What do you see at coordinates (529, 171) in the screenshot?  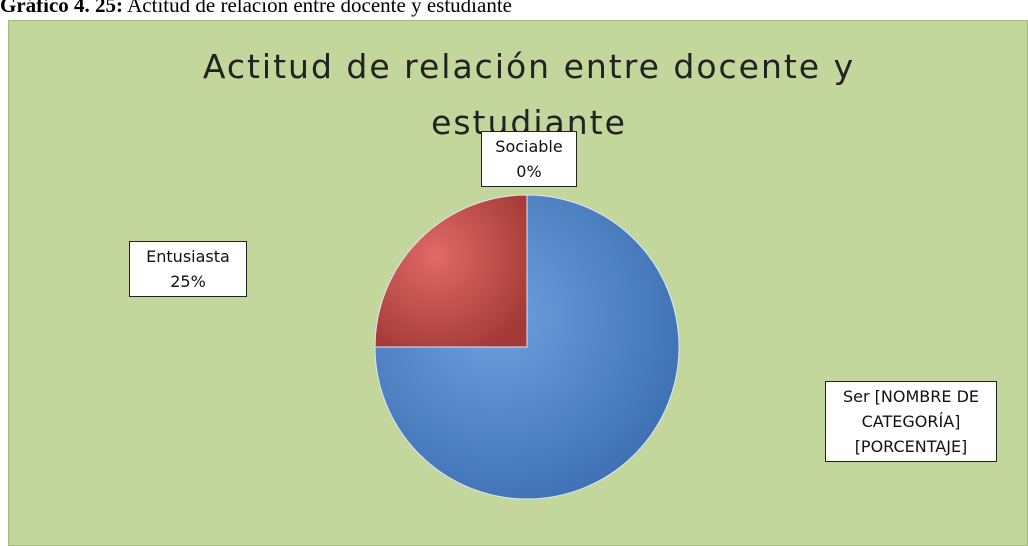 I see `value-label: 0%` at bounding box center [529, 171].